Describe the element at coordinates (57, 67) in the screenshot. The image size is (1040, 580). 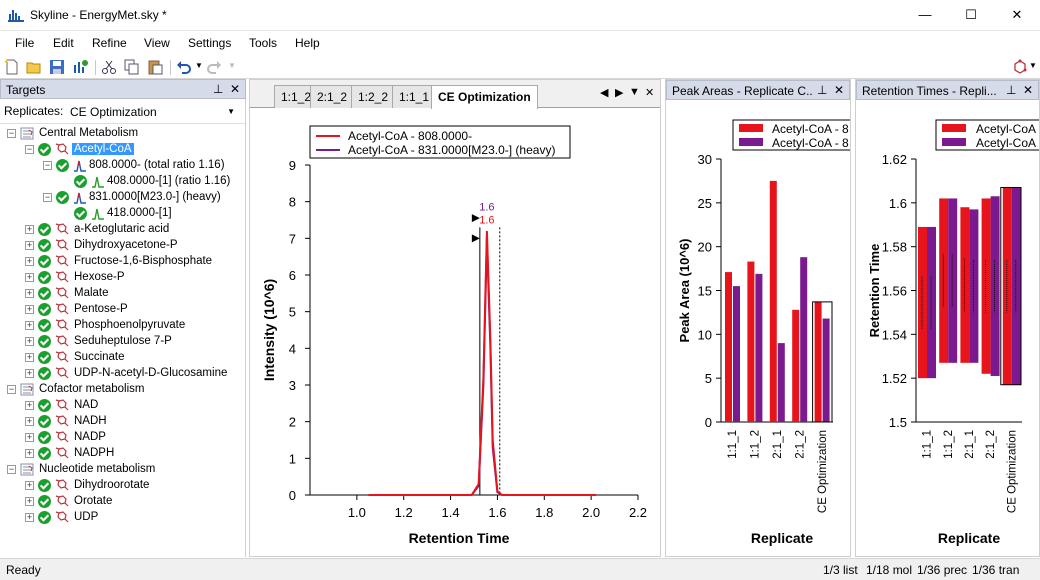
I see `save-icon` at that location.